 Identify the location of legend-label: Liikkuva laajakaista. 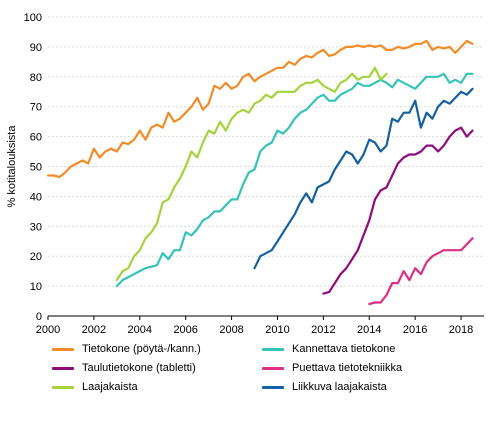
(339, 387).